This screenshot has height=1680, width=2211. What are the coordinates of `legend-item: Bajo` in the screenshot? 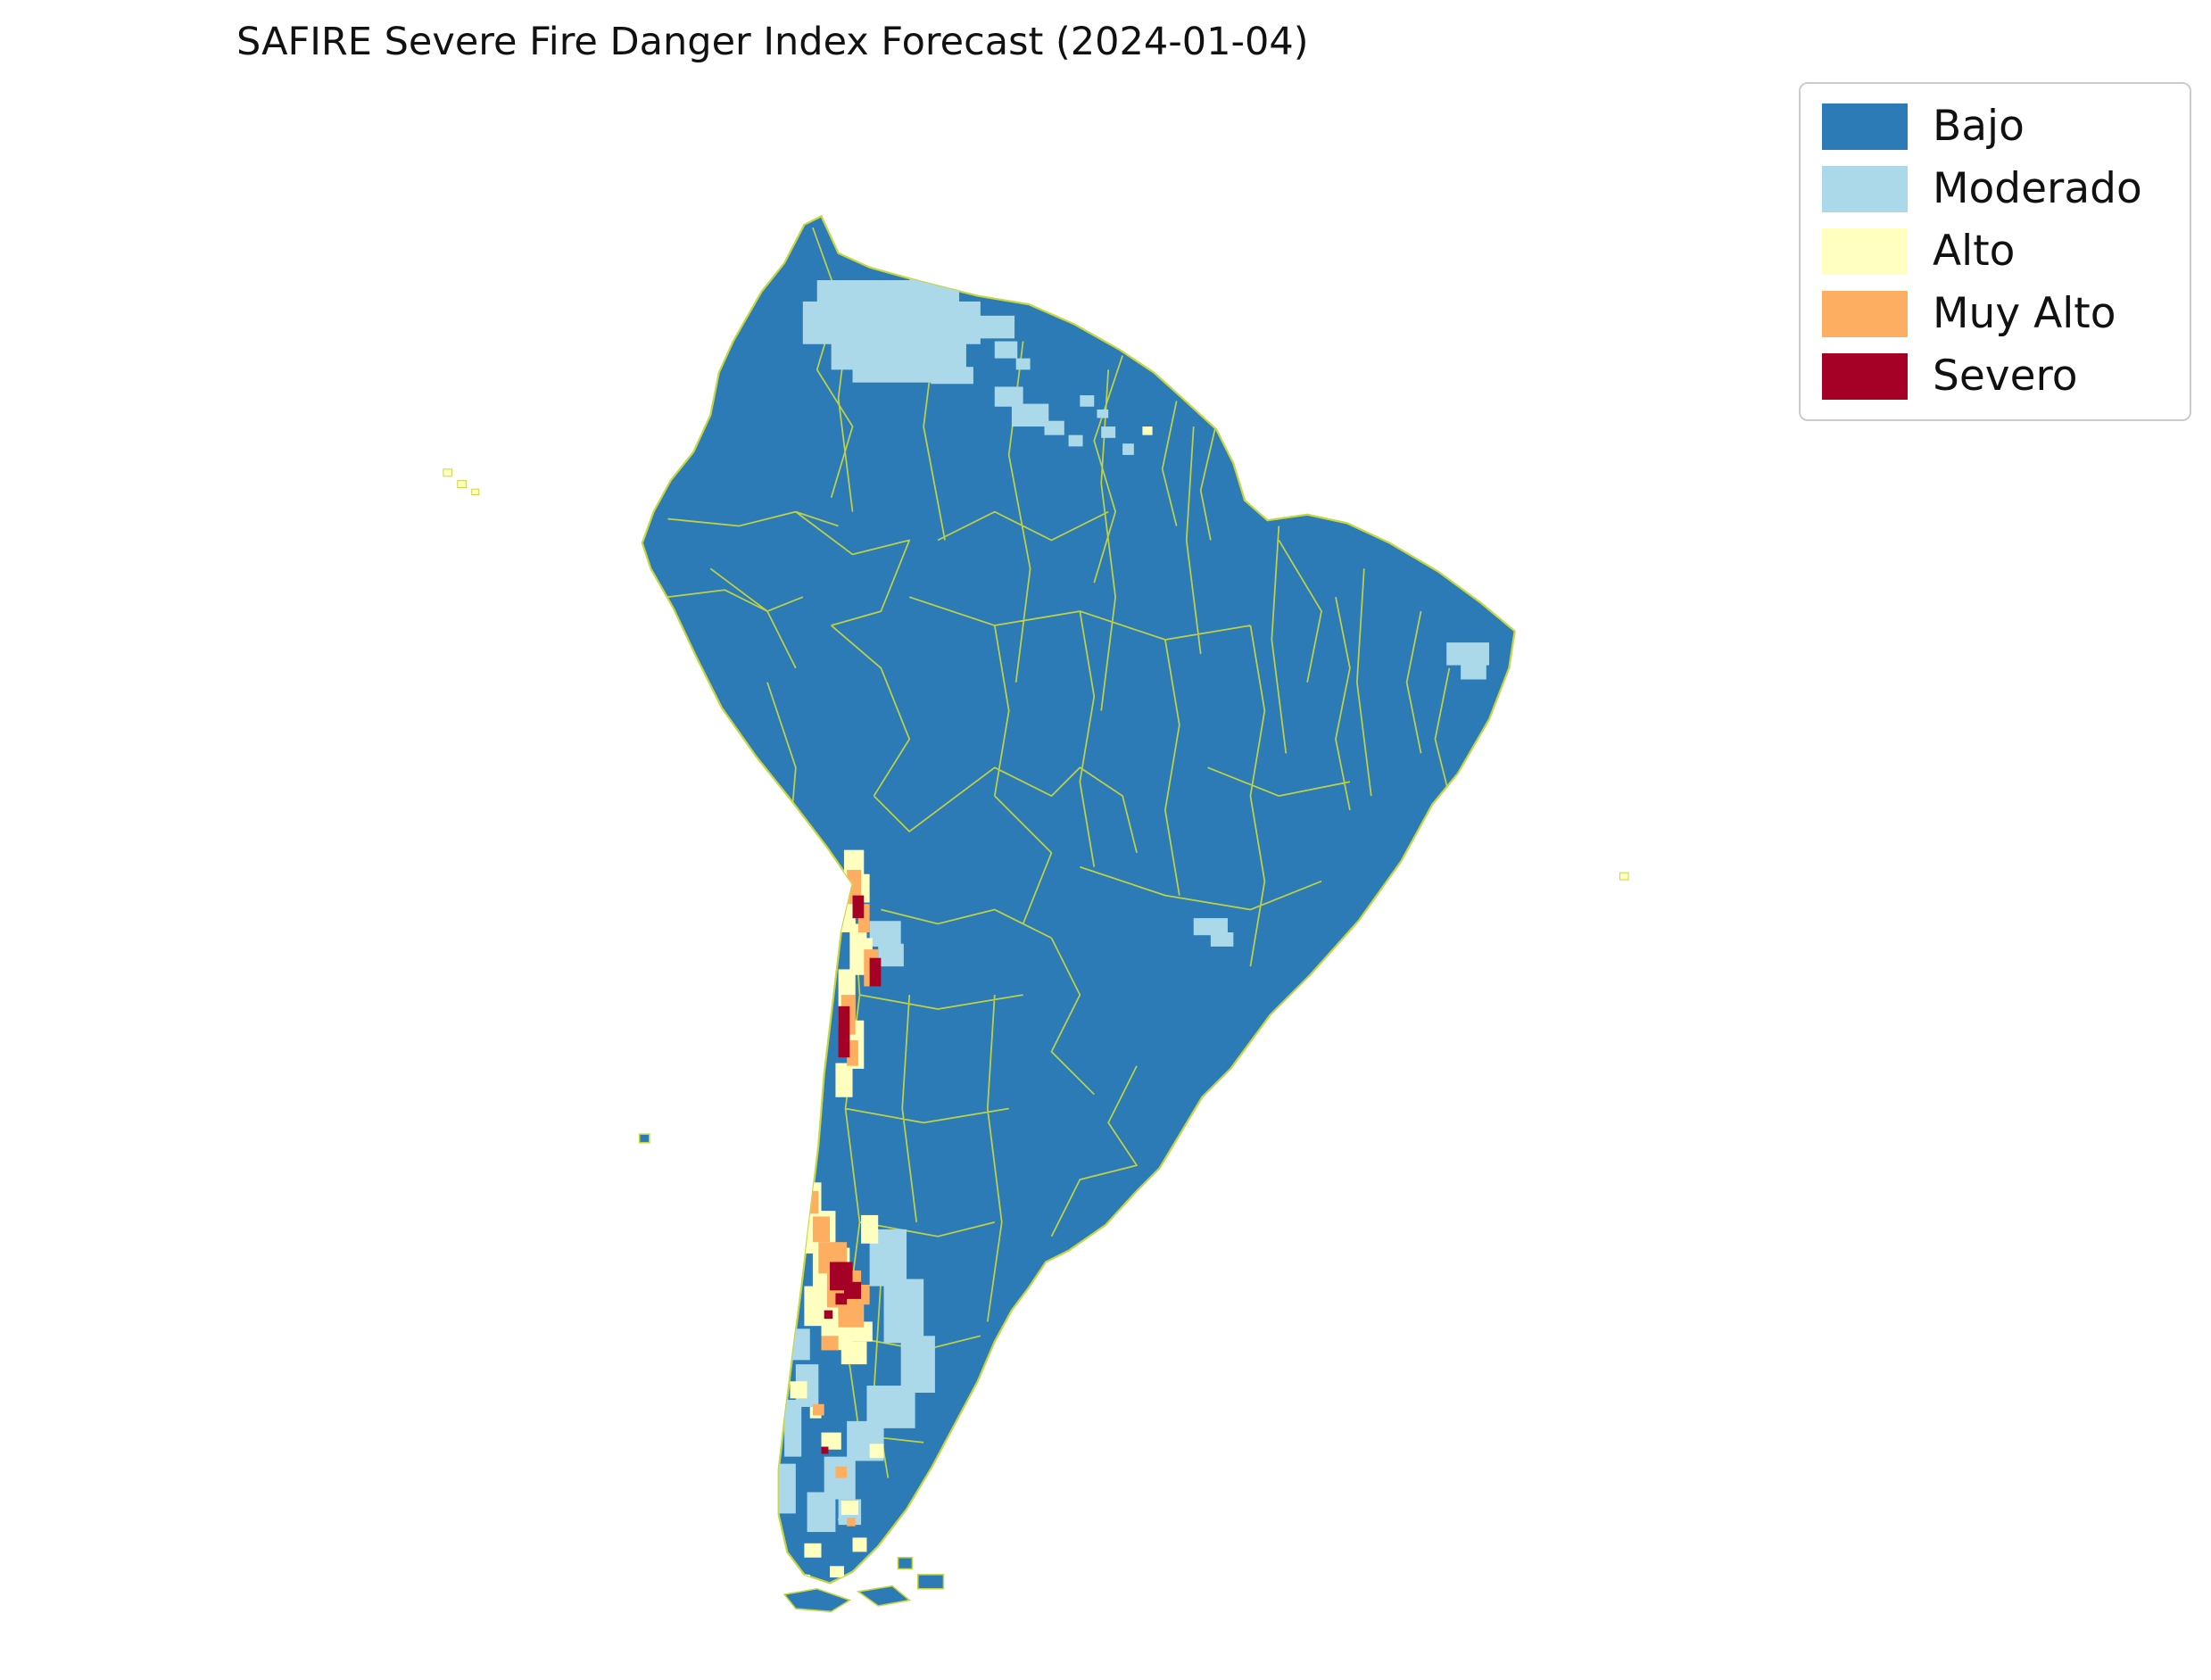 It's located at (1992, 126).